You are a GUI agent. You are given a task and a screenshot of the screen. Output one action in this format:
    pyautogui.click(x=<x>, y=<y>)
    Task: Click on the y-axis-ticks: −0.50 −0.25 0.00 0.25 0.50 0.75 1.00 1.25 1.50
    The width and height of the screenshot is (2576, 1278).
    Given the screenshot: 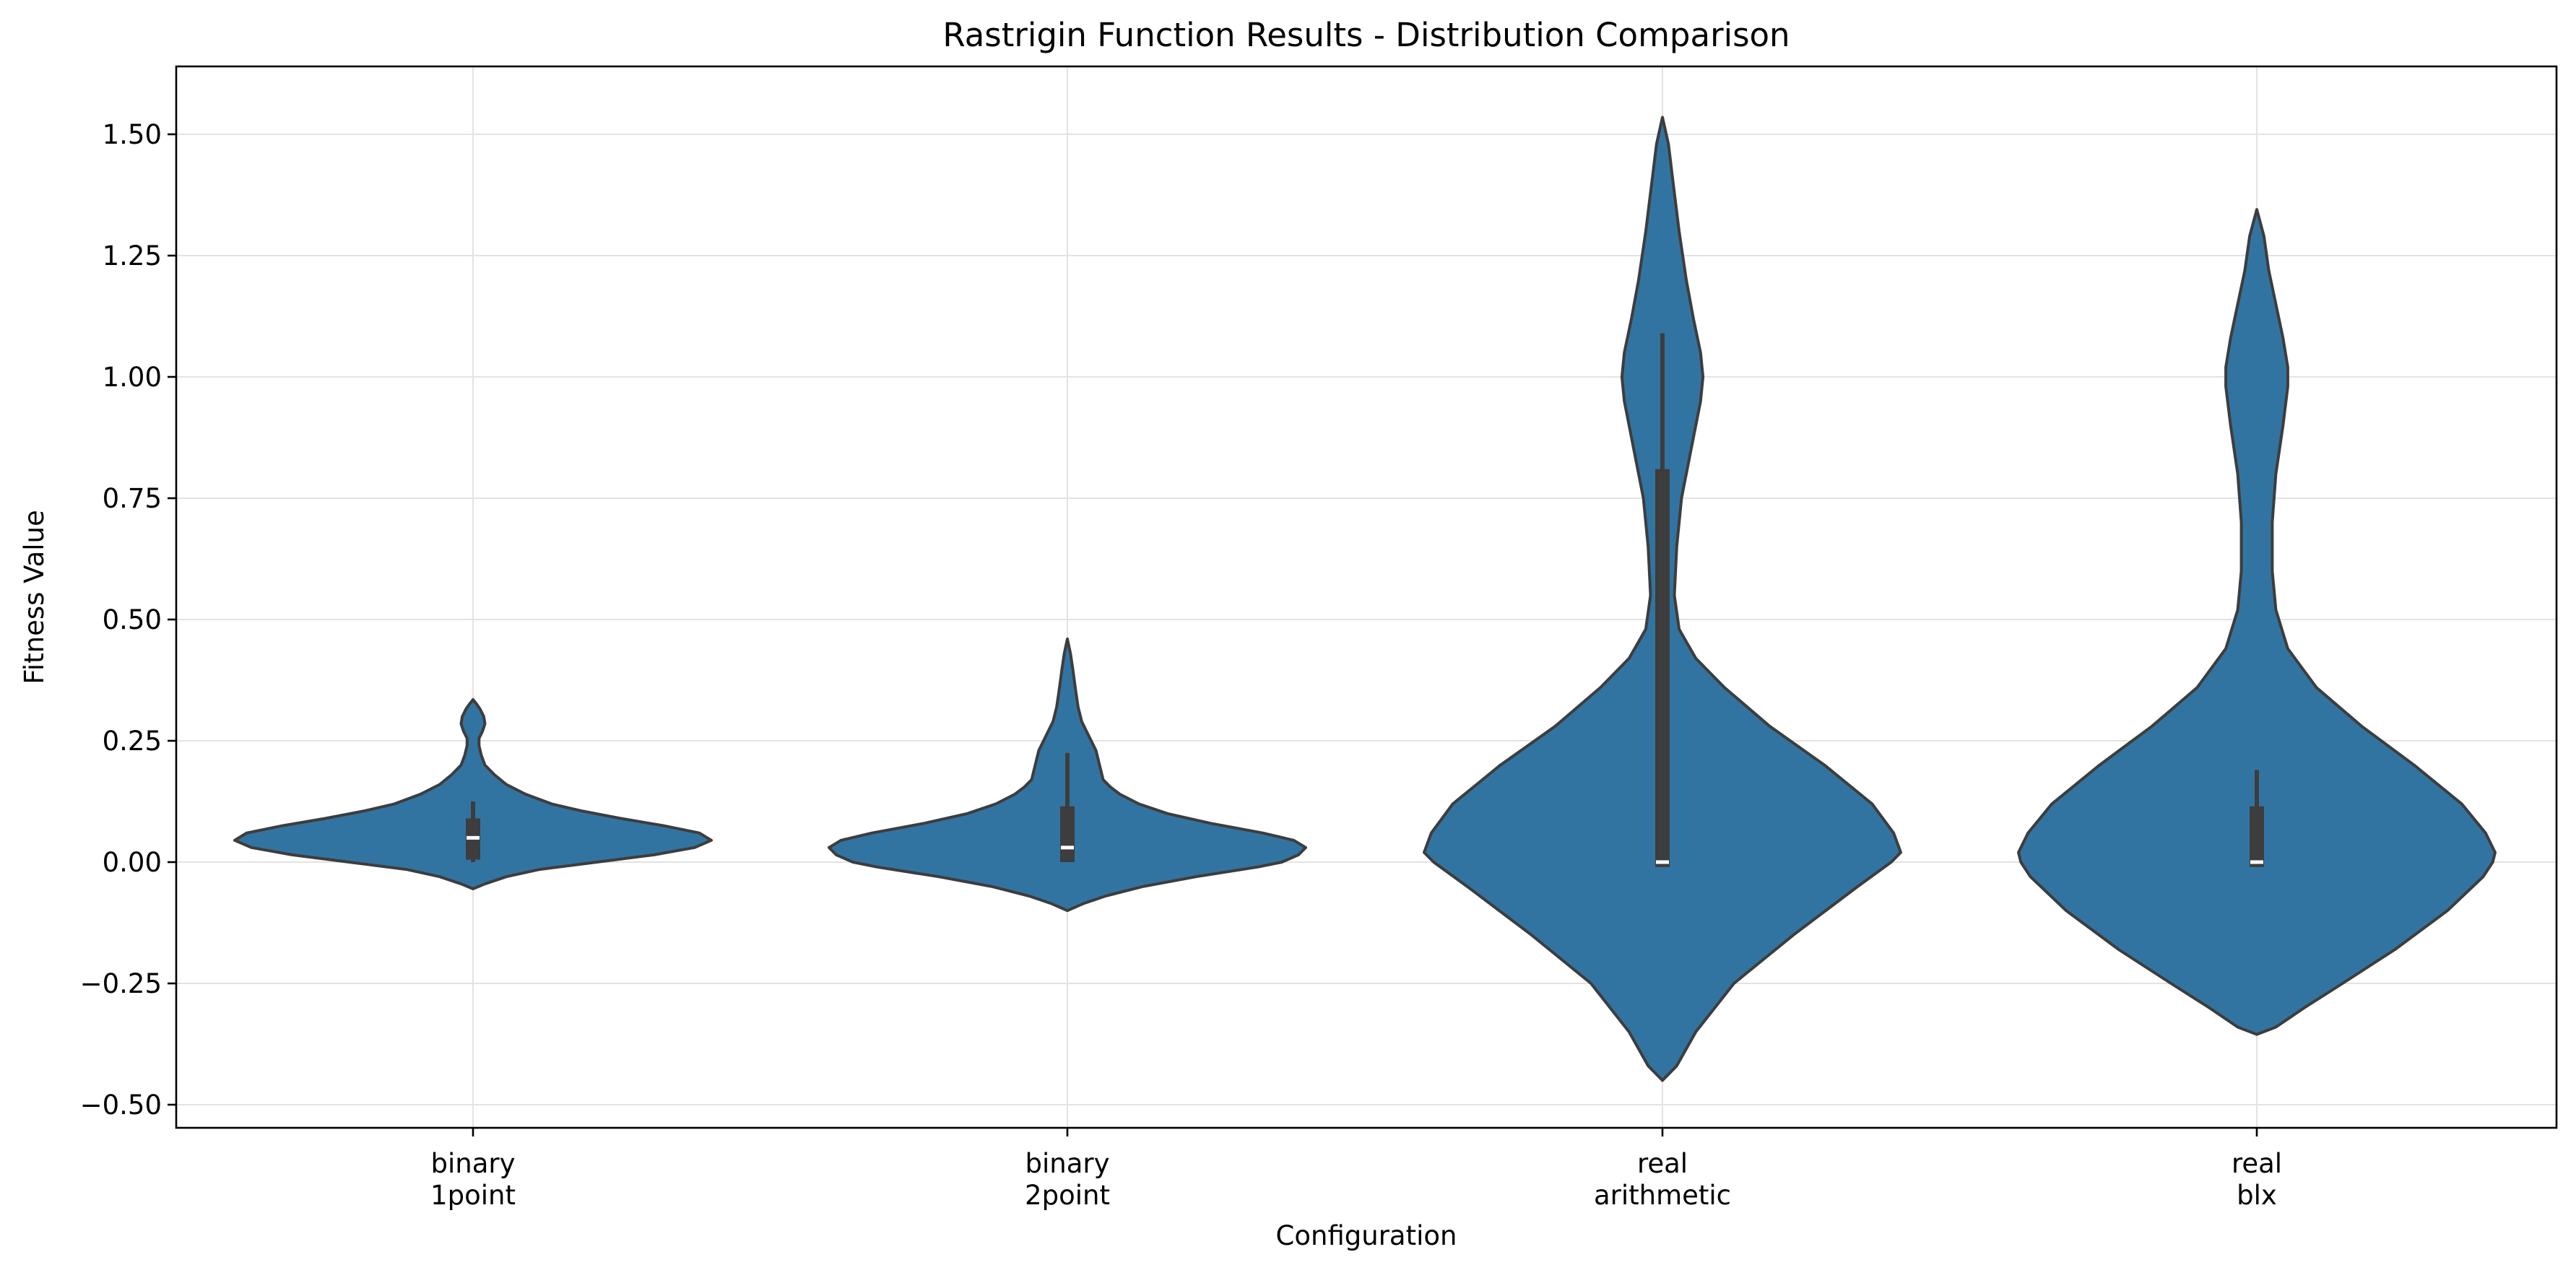 What is the action you would take?
    pyautogui.click(x=128, y=620)
    